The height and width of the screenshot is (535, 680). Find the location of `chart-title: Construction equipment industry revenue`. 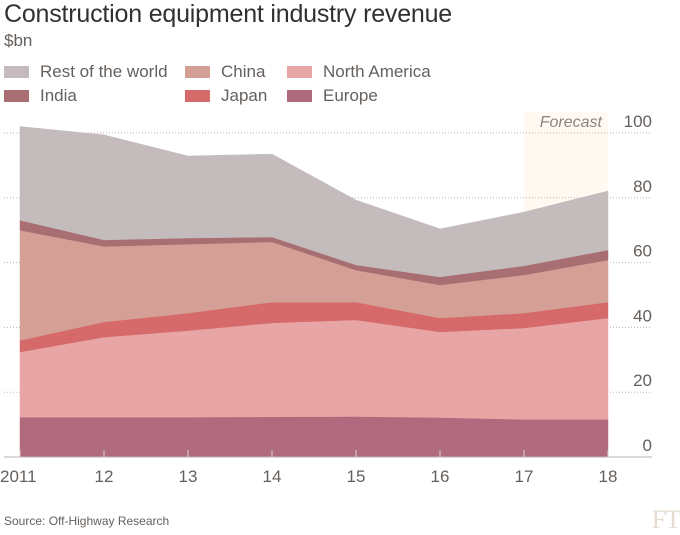

chart-title: Construction equipment industry revenue is located at coordinates (228, 14).